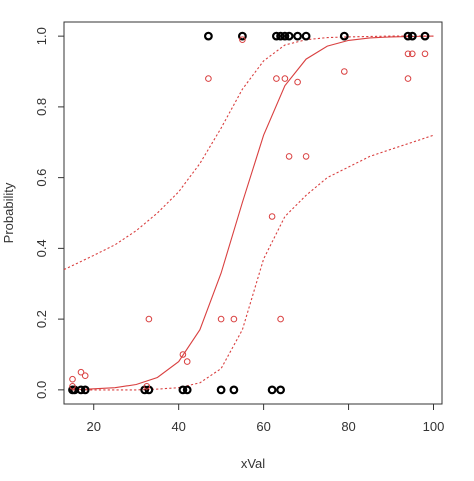 The width and height of the screenshot is (474, 481). I want to click on x-axis: 20 40 60 80 100, so click(265, 419).